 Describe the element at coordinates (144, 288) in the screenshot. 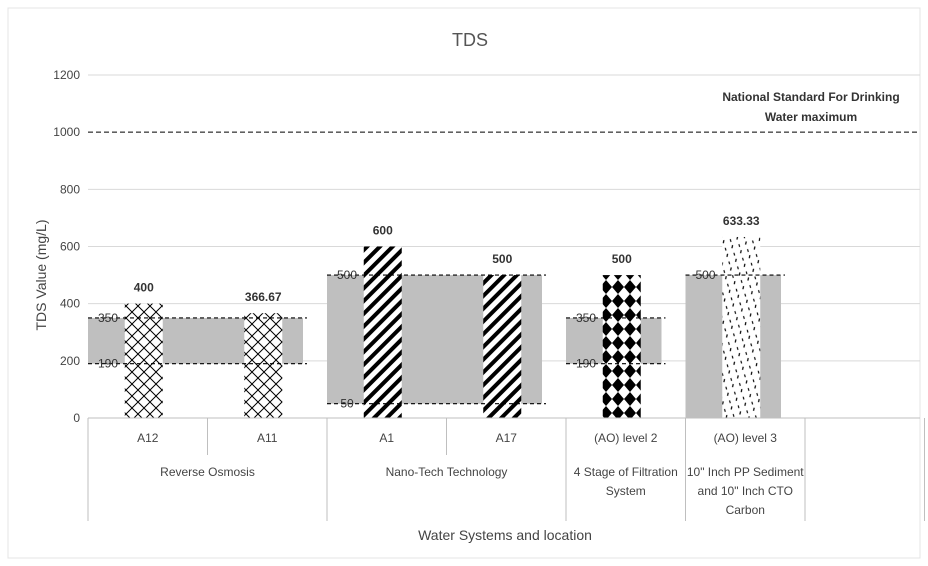

I see `data-label: 400` at that location.